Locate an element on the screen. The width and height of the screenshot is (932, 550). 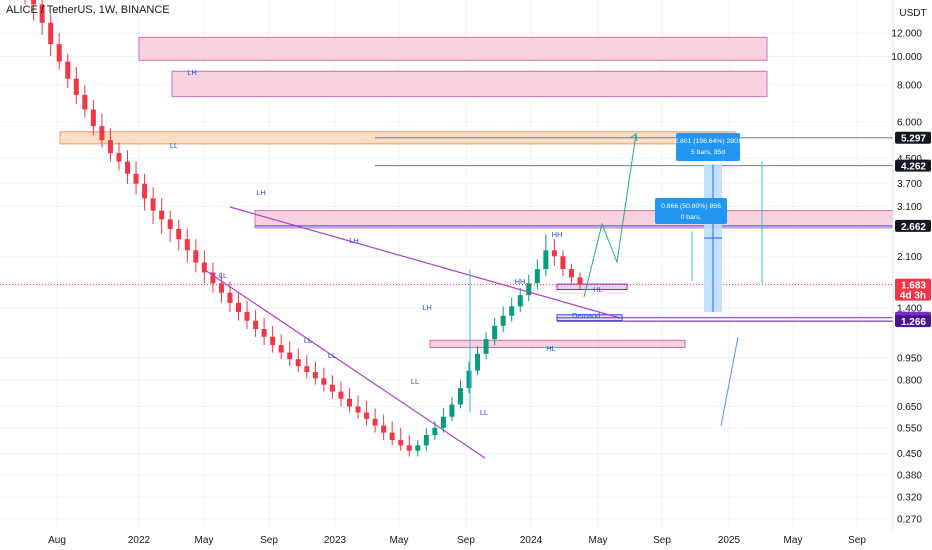
support-zone-low is located at coordinates (557, 344).